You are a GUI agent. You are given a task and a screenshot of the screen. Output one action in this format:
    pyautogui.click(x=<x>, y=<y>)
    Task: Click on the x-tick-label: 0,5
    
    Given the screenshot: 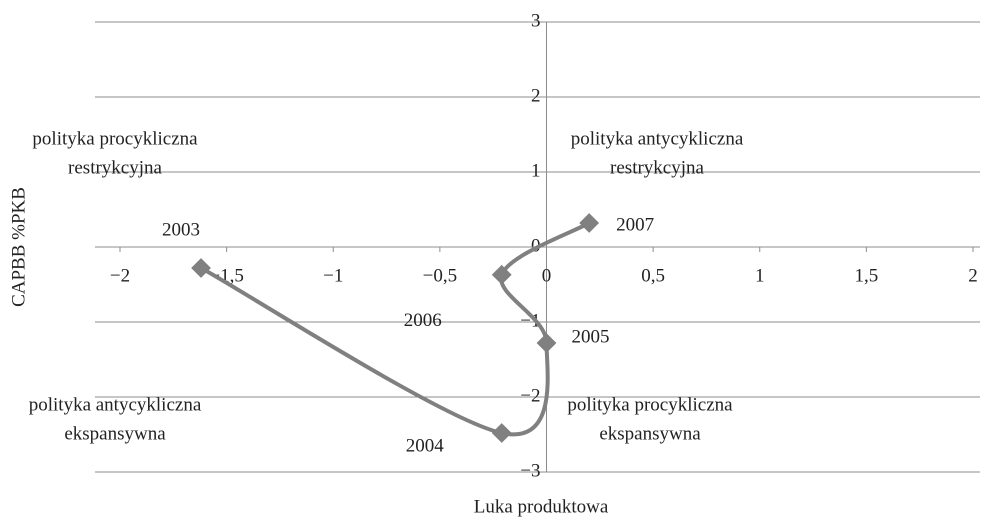 What is the action you would take?
    pyautogui.click(x=653, y=275)
    